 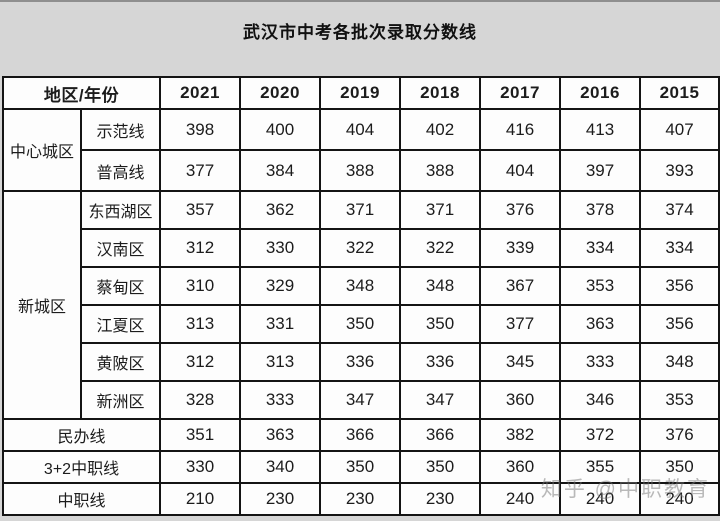 I want to click on header-row: 地区/年份 2021 2020 2019 2018 2017 2016 2015, so click(x=360, y=93).